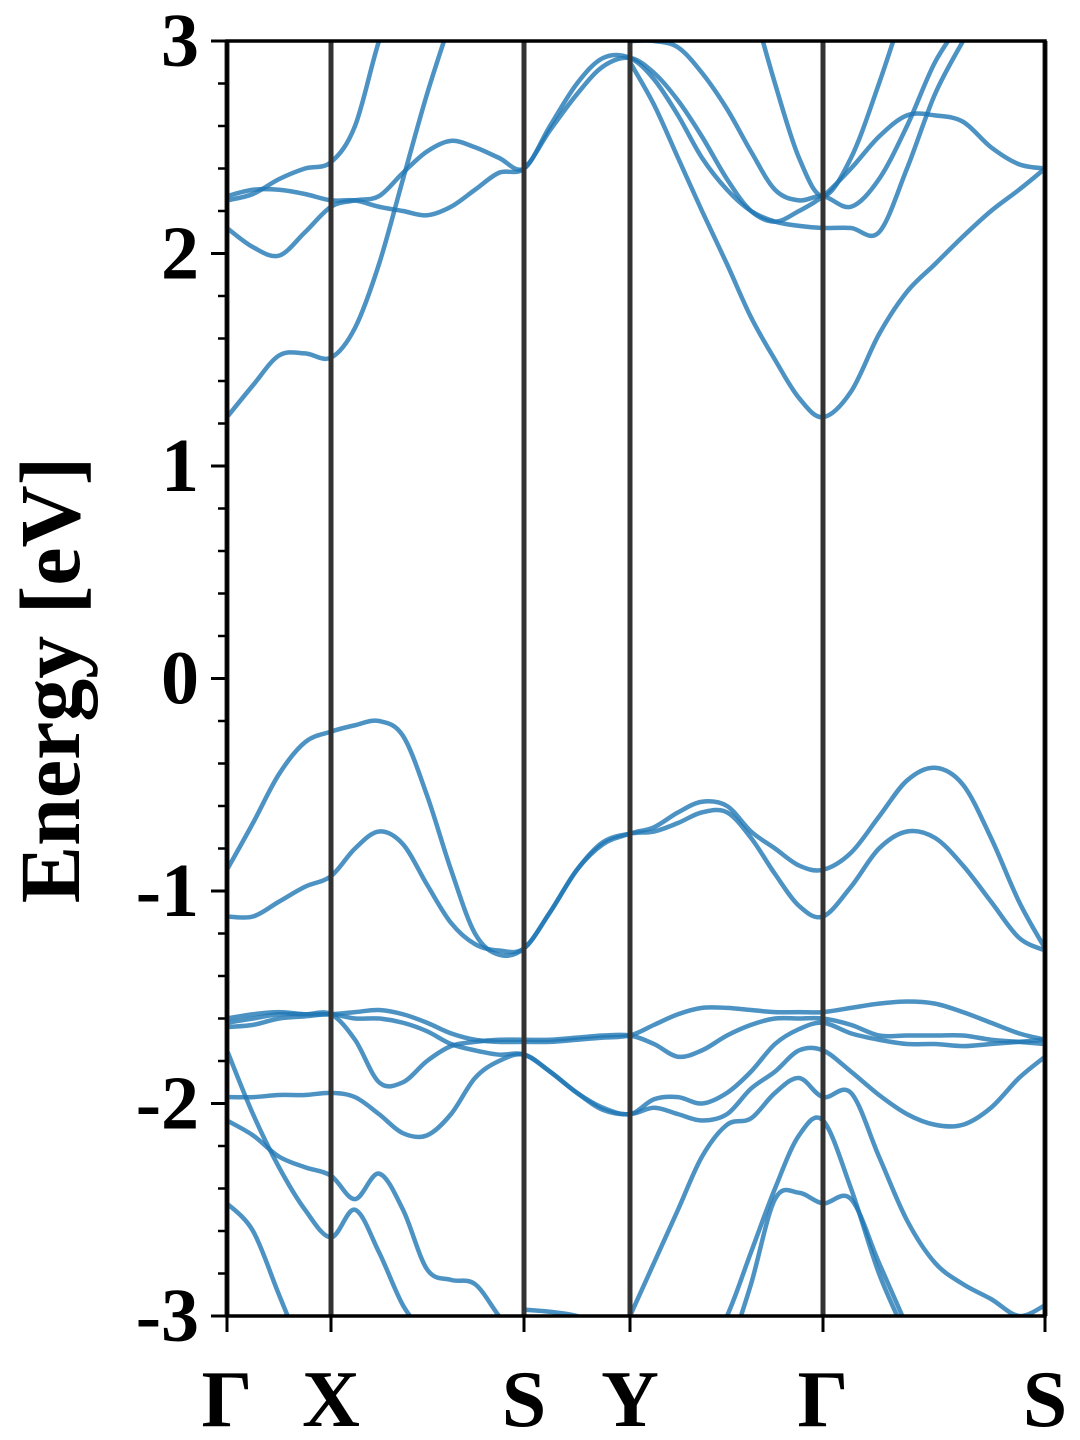 The image size is (1080, 1440). What do you see at coordinates (50, 680) in the screenshot?
I see `y-axis-label: Energy [eV]` at bounding box center [50, 680].